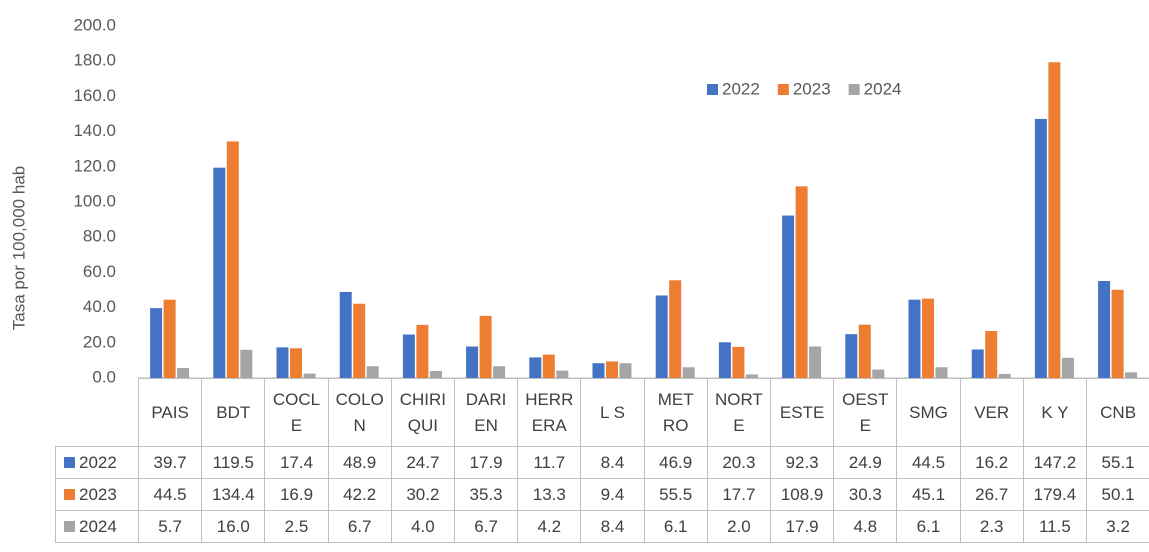 The height and width of the screenshot is (552, 1149). What do you see at coordinates (928, 494) in the screenshot?
I see `value-cell: 45.1` at bounding box center [928, 494].